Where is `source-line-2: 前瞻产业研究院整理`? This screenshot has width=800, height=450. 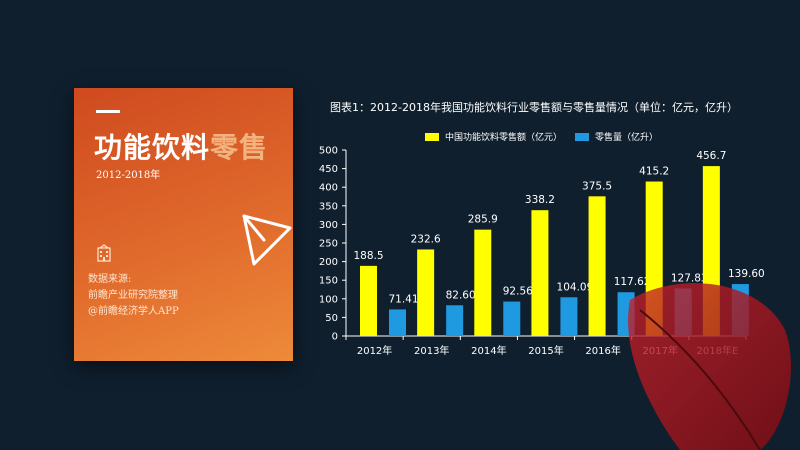
source-line-2: 前瞻产业研究院整理 is located at coordinates (133, 295).